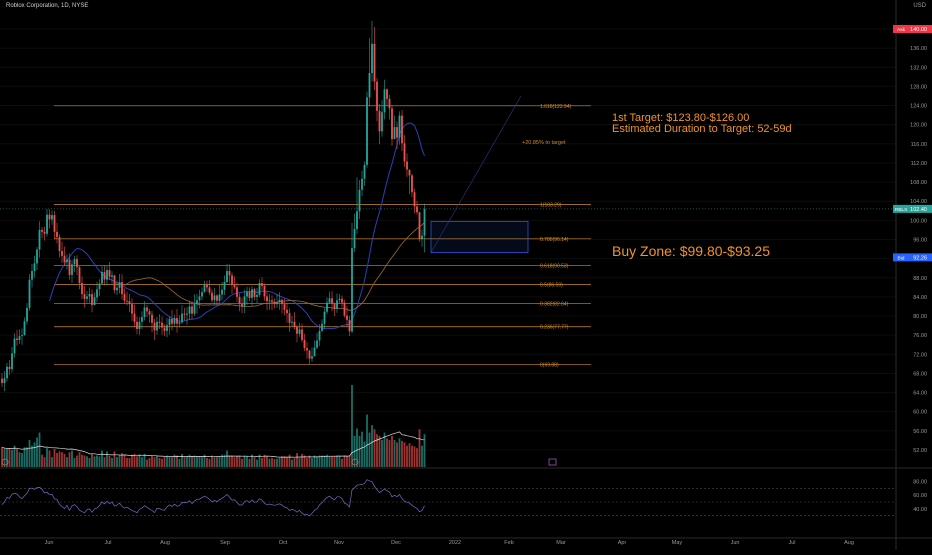 The image size is (932, 555). Describe the element at coordinates (918, 210) in the screenshot. I see `last-price-label-value: 102.40` at that location.